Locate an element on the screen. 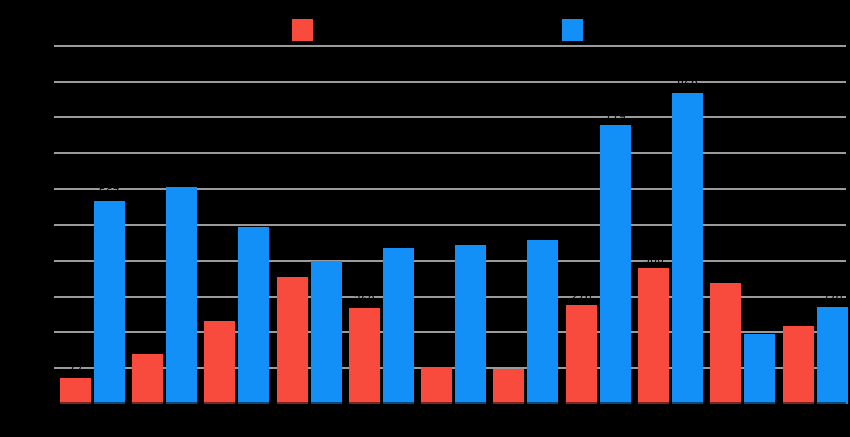  bar-value-label: 72 is located at coordinates (75, 370).